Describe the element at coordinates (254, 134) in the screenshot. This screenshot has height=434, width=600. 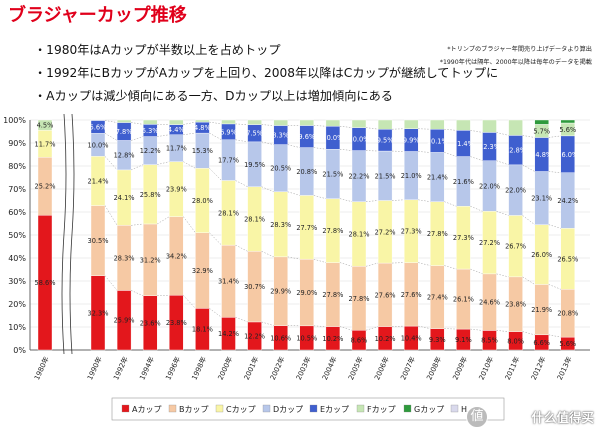
I see `data-label: 7.5%` at that location.